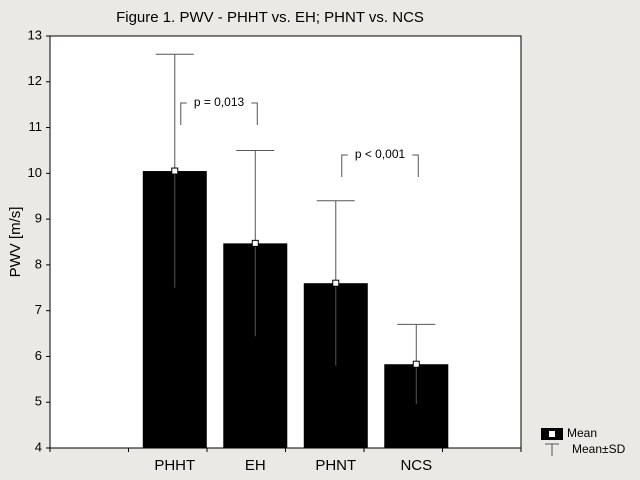 This screenshot has height=480, width=640. What do you see at coordinates (38, 446) in the screenshot?
I see `y-tick-label: 4` at bounding box center [38, 446].